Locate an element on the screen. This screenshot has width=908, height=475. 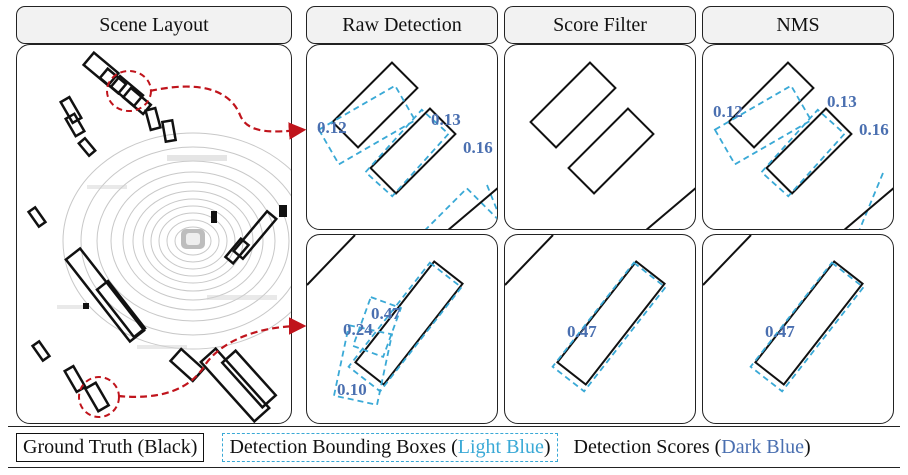
ego-vehicle is located at coordinates (193, 239).